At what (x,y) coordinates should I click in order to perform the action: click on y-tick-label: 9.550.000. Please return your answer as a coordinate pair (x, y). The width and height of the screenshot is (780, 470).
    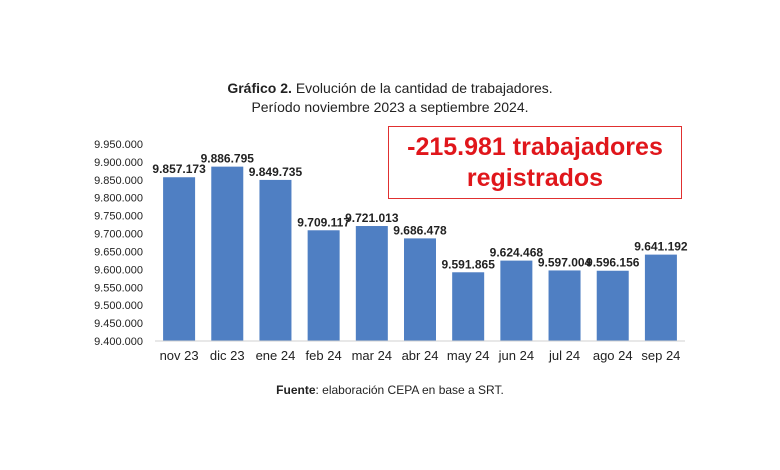
    Looking at the image, I should click on (118, 288).